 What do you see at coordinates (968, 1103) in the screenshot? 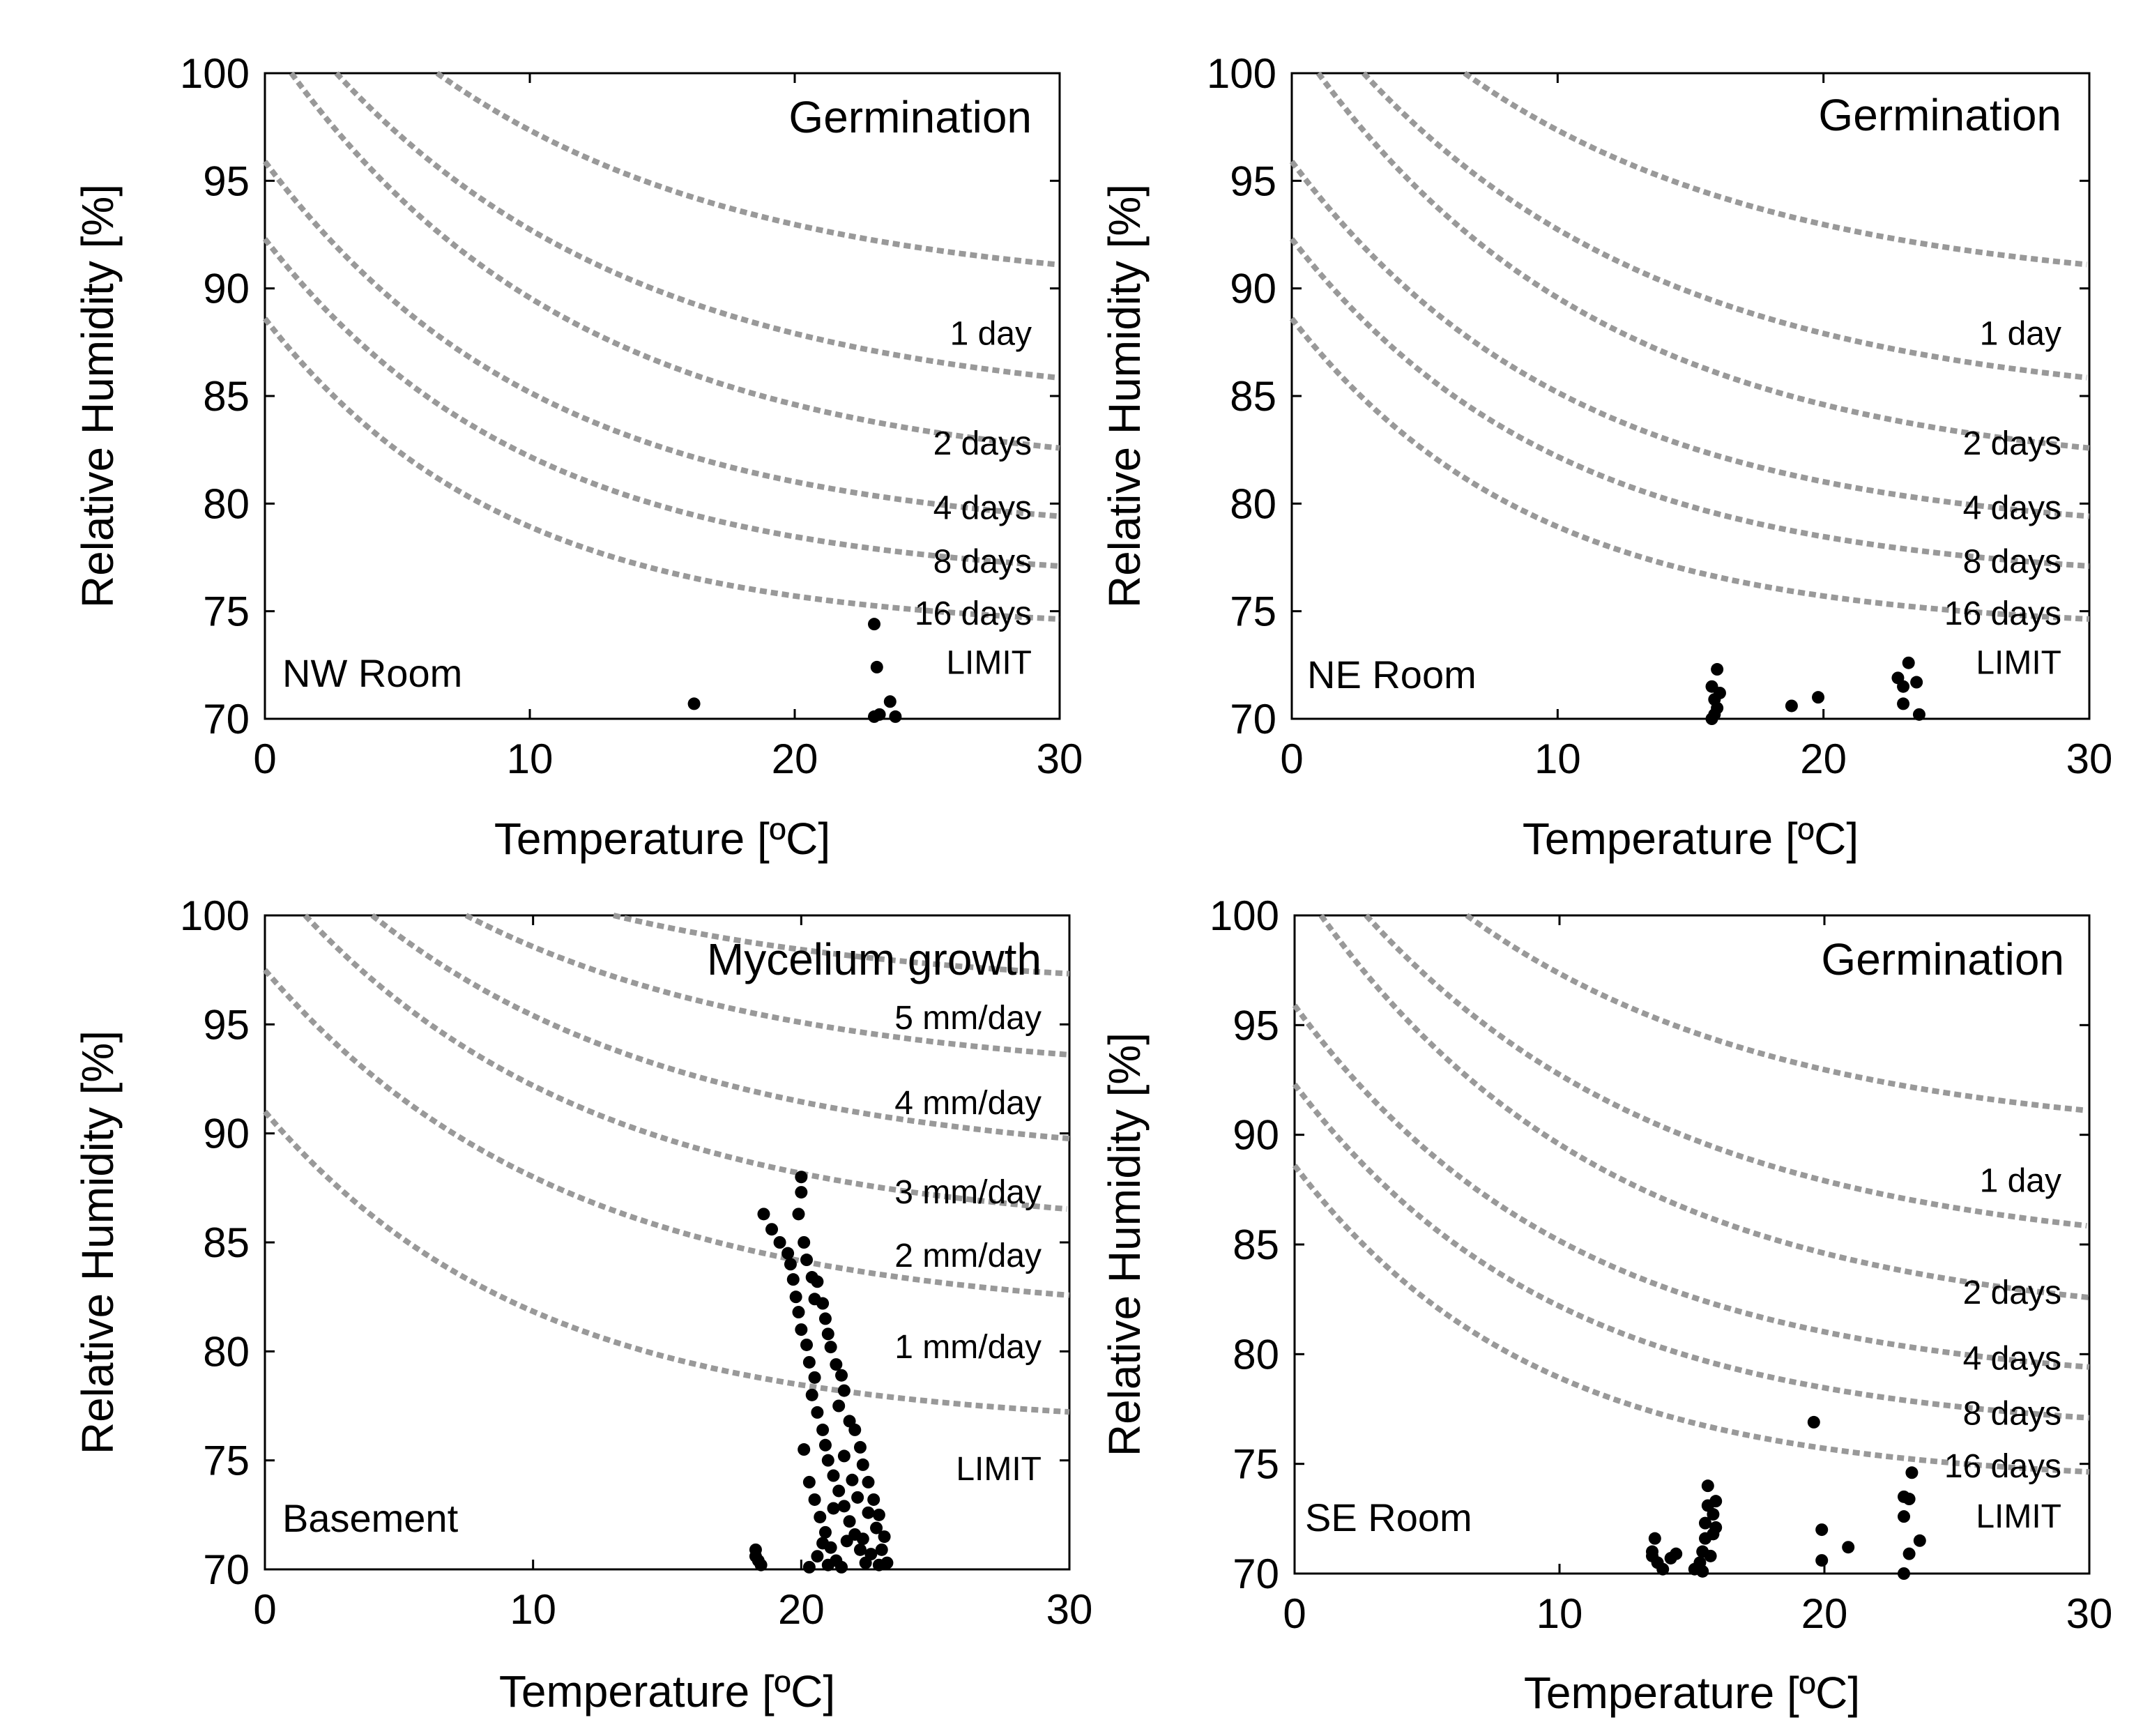
I see `isopleth-label: 4 mm/day` at bounding box center [968, 1103].